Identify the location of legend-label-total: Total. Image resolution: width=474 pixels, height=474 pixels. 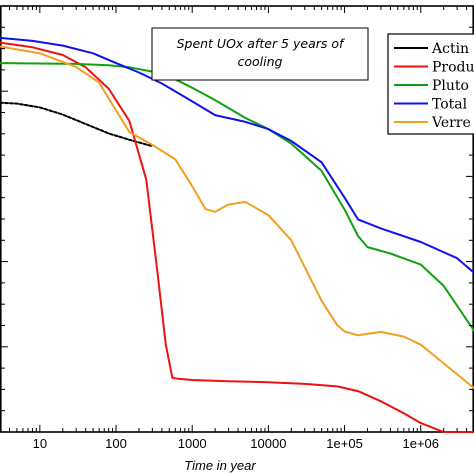
(450, 105).